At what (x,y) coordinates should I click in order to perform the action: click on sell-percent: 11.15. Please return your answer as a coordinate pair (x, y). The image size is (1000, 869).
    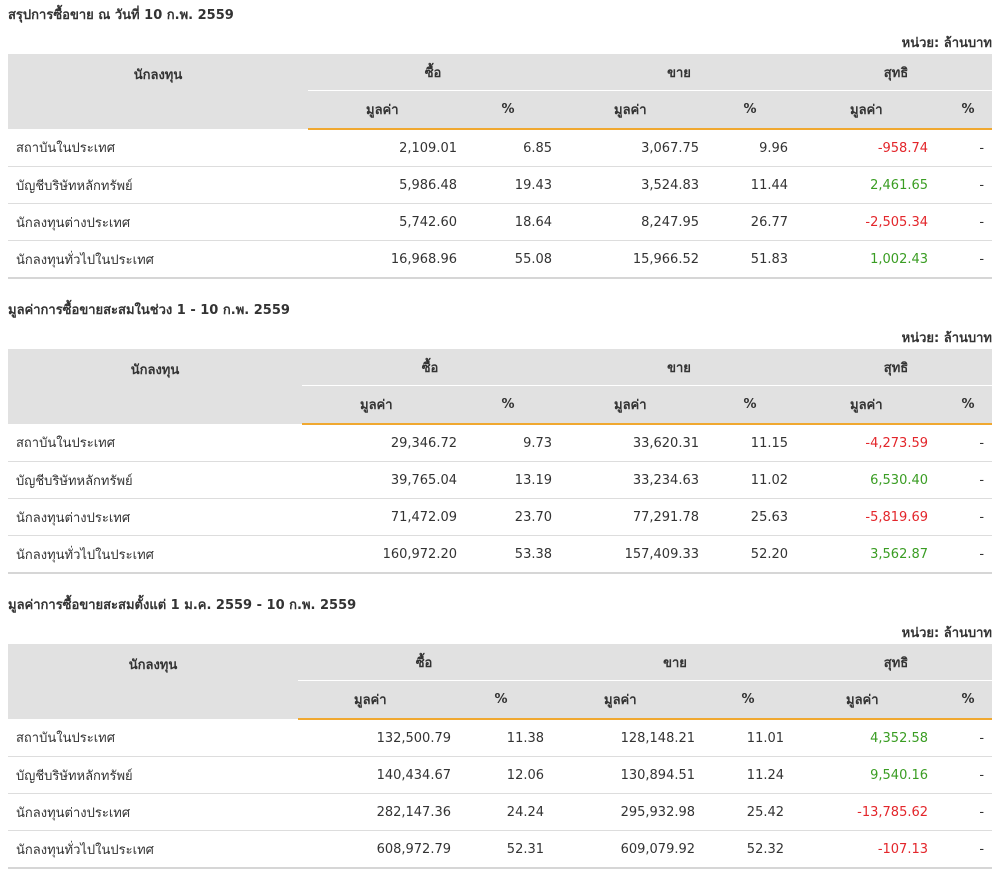
    Looking at the image, I should click on (750, 443).